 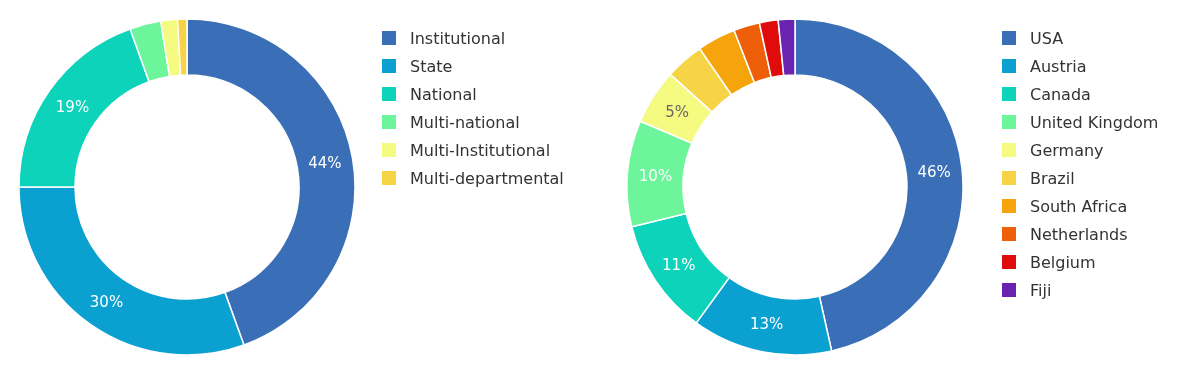 What do you see at coordinates (106, 301) in the screenshot?
I see `data-label: 30%` at bounding box center [106, 301].